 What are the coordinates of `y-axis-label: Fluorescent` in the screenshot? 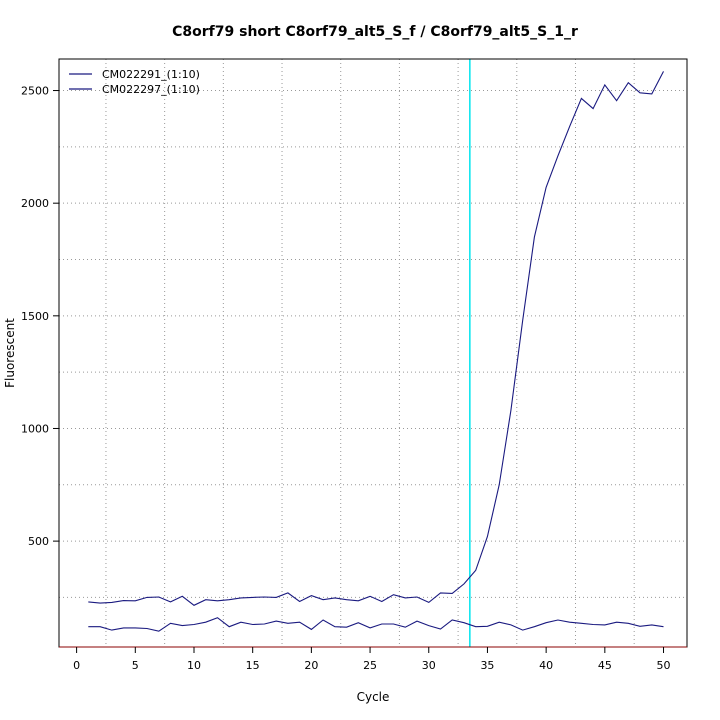 It's located at (10, 353).